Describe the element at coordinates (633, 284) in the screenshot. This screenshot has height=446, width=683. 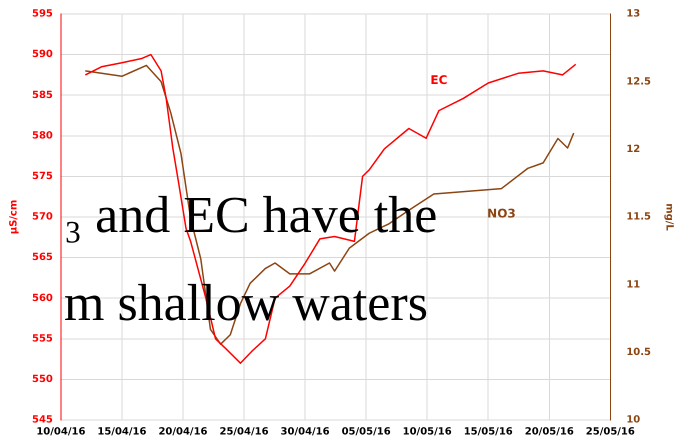
I see `y2-tick-label: 11` at that location.